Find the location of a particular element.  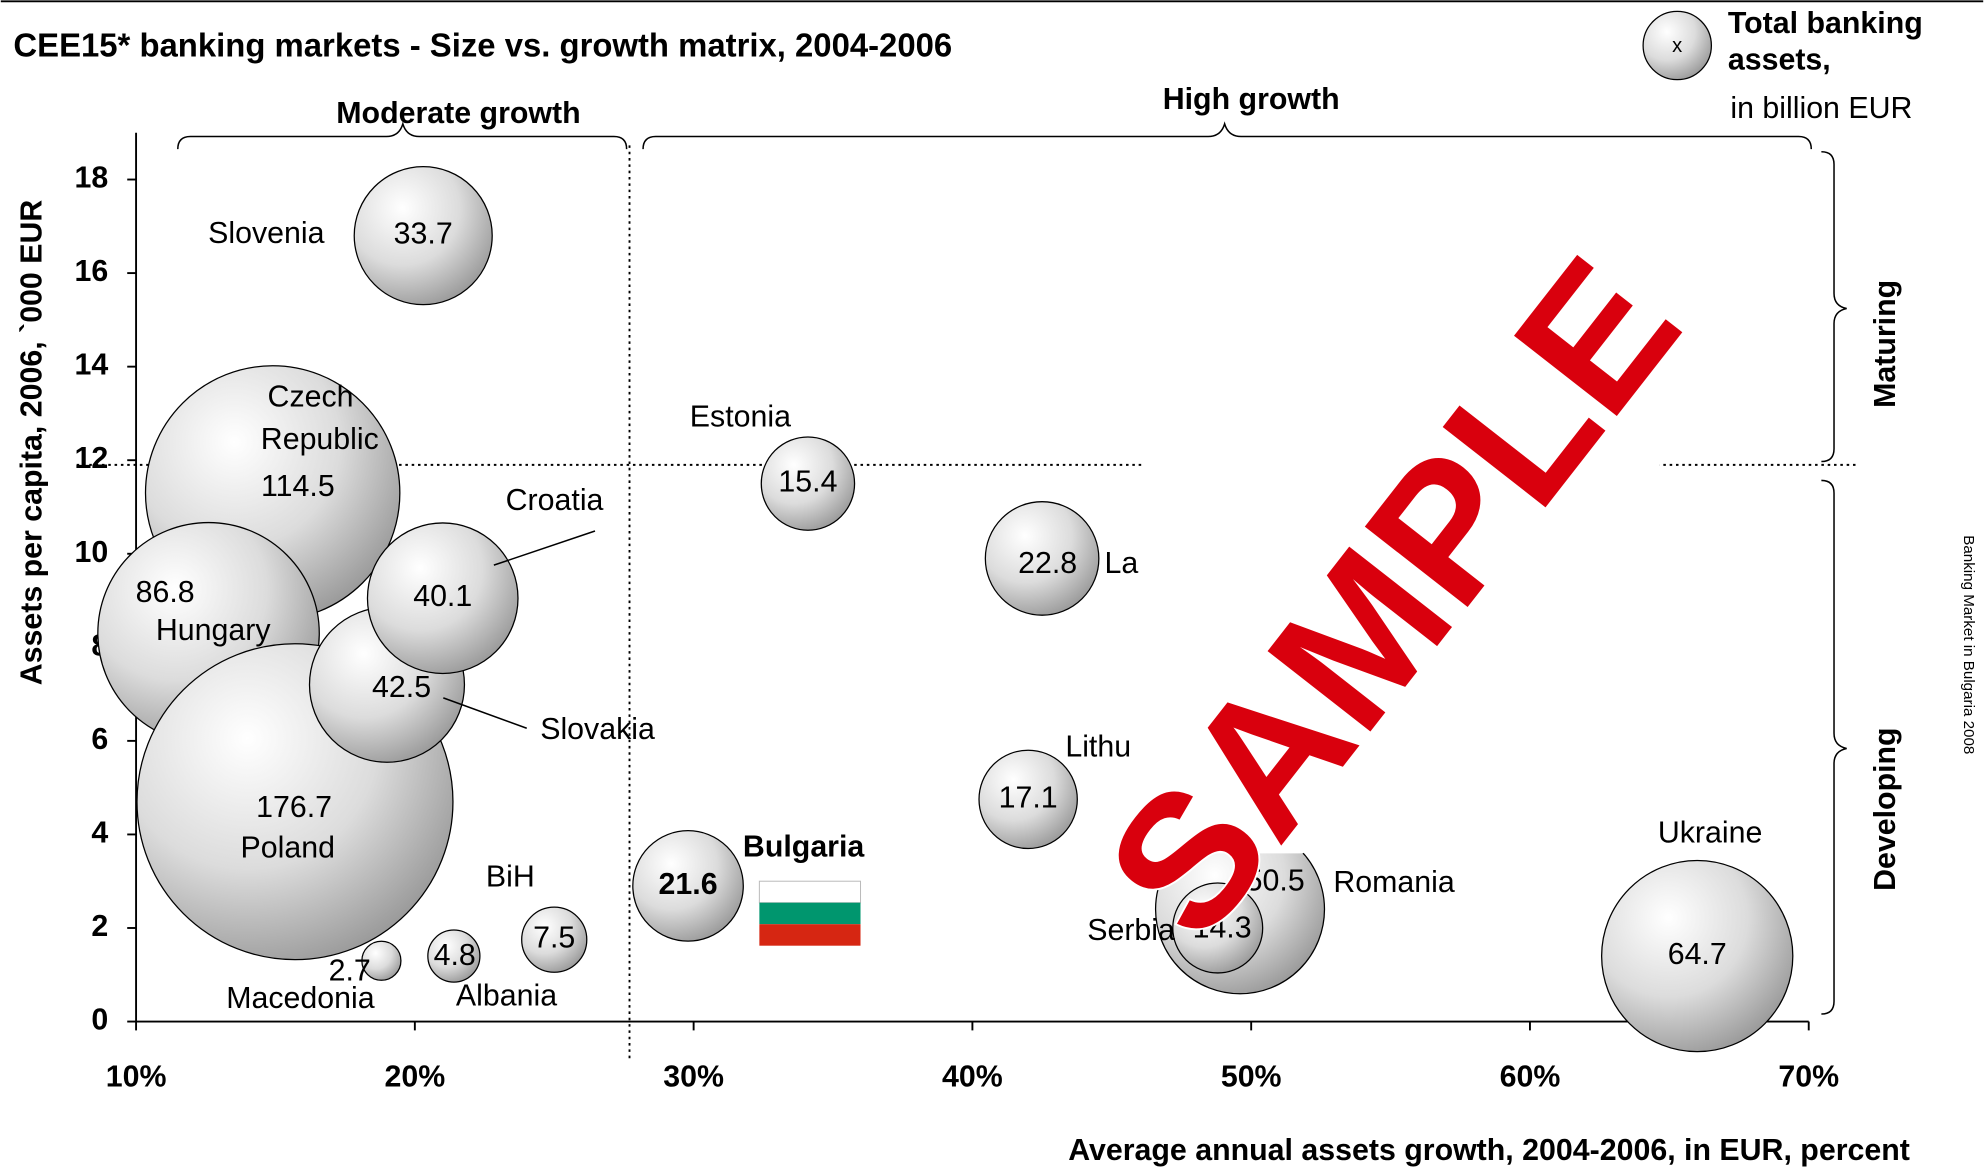

y-tick-label: 4 is located at coordinates (99, 832).